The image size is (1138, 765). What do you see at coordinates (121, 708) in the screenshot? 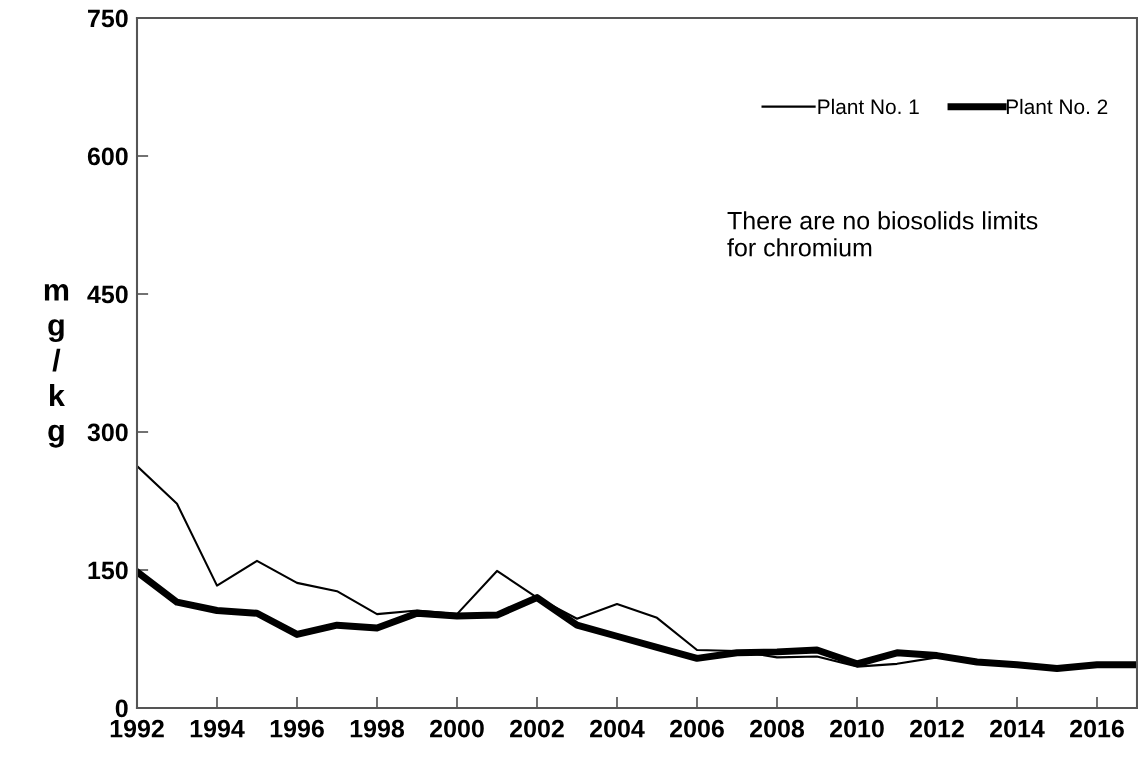
I see `y-tick-label: 0` at bounding box center [121, 708].